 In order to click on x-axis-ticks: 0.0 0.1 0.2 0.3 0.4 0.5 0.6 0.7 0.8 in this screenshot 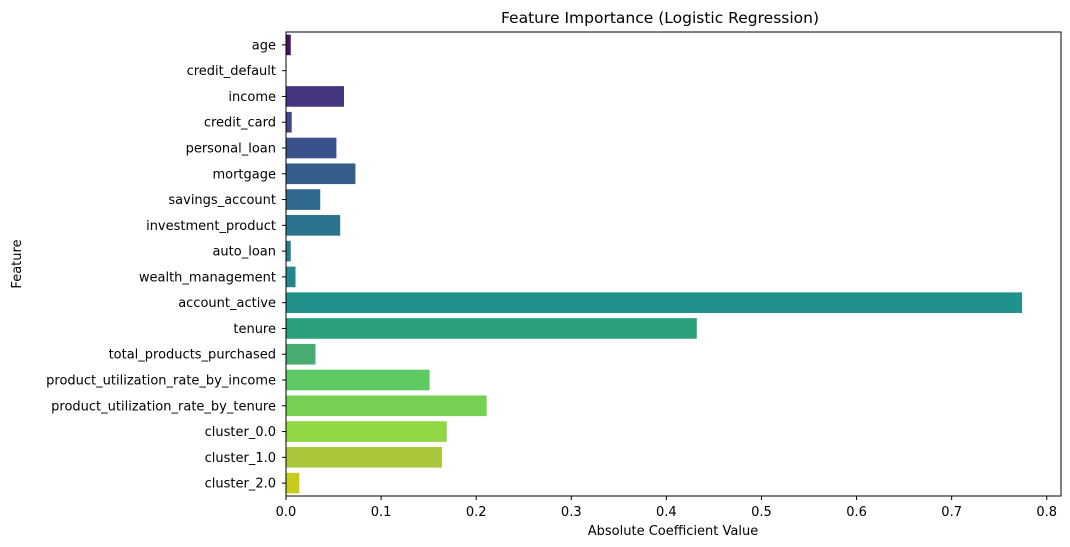, I will do `click(666, 508)`.